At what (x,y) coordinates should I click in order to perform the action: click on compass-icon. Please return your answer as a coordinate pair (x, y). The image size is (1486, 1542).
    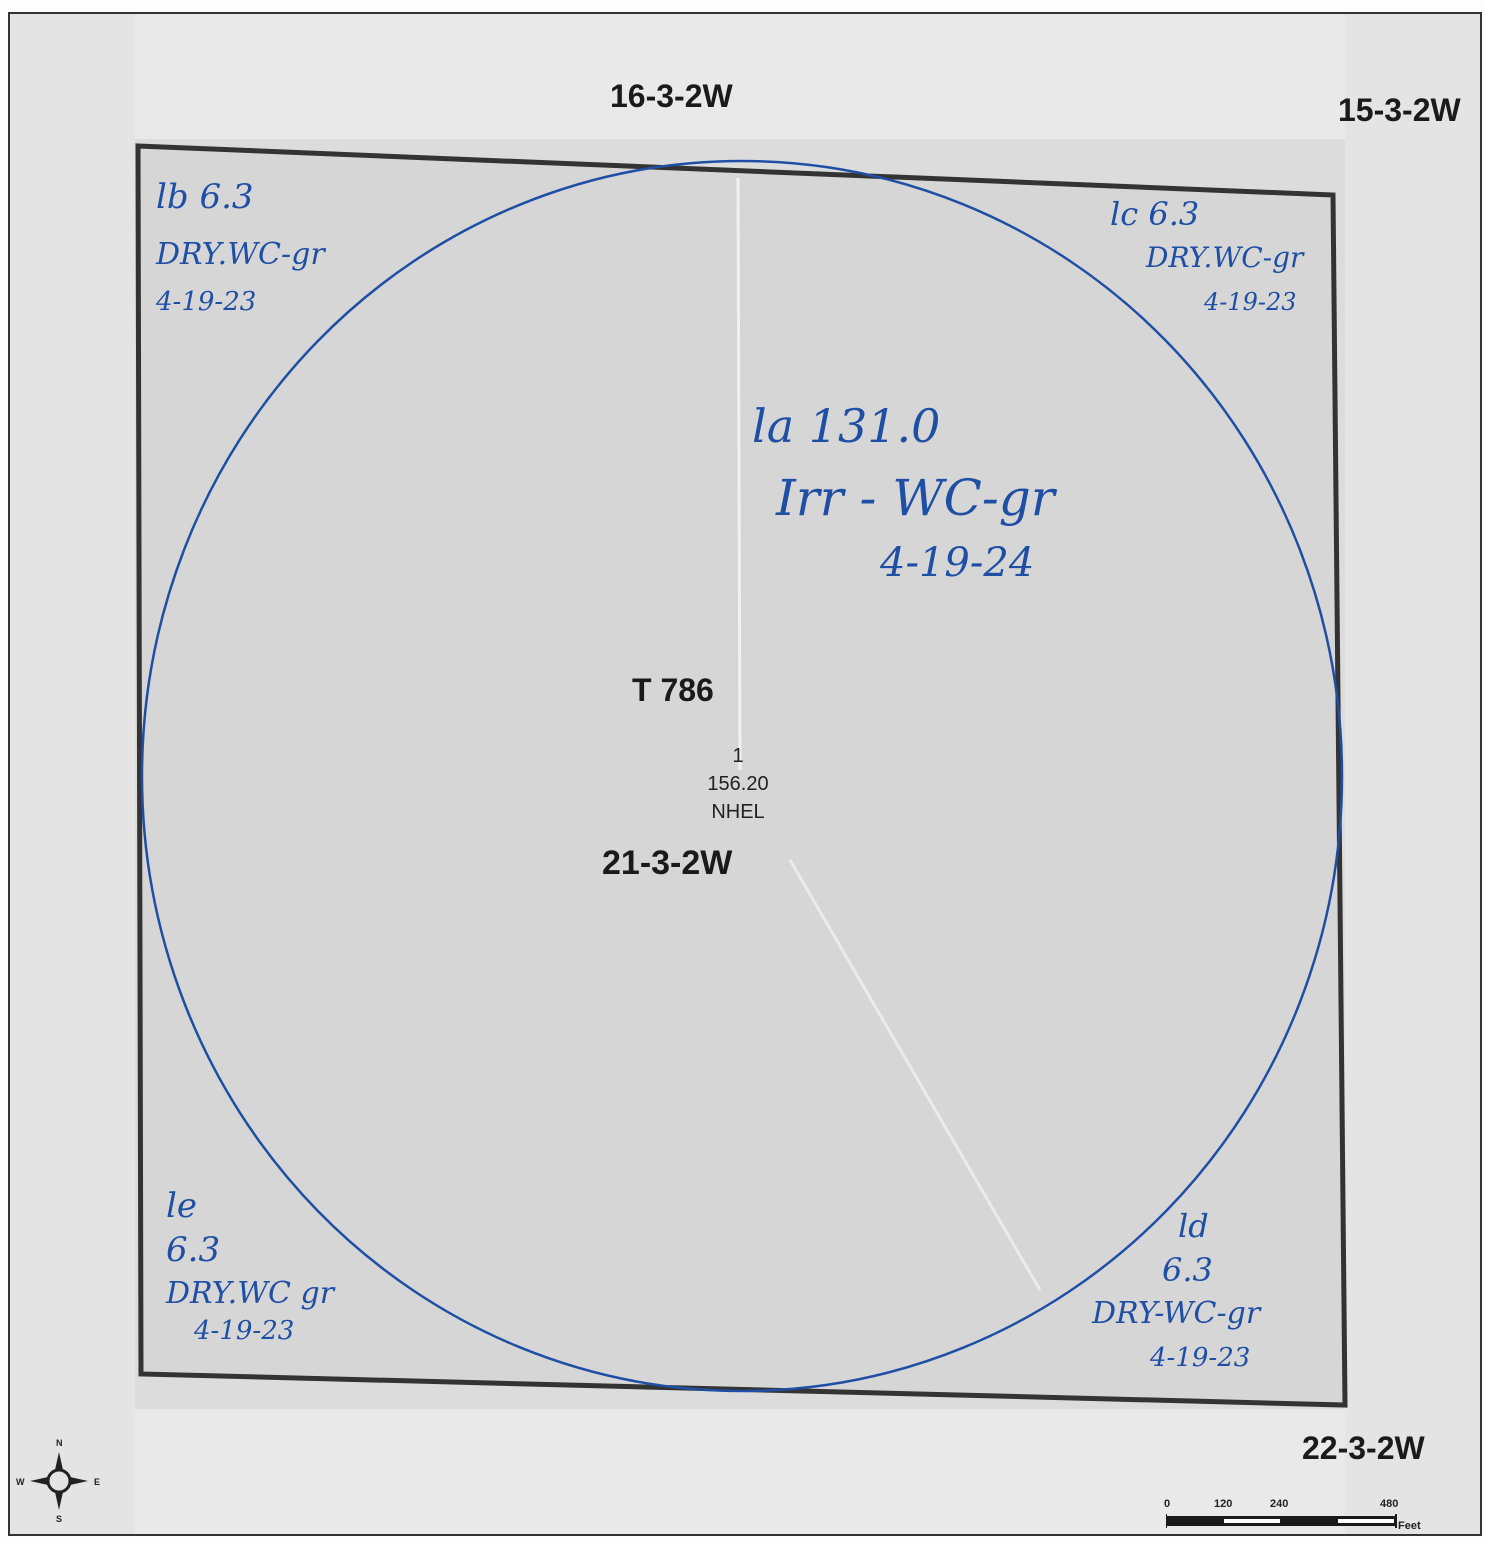
    Looking at the image, I should click on (59, 1481).